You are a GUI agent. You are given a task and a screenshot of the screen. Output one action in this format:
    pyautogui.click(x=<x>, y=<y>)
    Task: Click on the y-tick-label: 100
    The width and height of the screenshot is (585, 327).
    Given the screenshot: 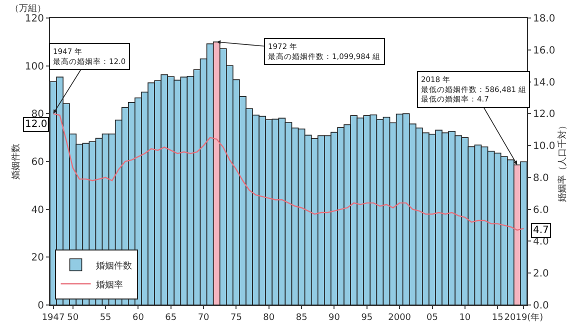 What is the action you would take?
    pyautogui.click(x=34, y=66)
    